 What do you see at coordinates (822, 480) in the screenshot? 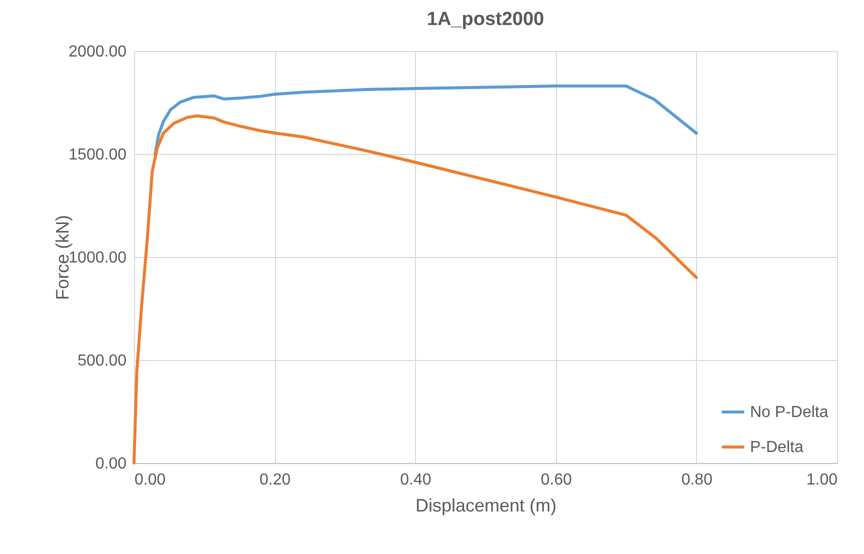
I see `x-tick-label: 1.00` at bounding box center [822, 480].